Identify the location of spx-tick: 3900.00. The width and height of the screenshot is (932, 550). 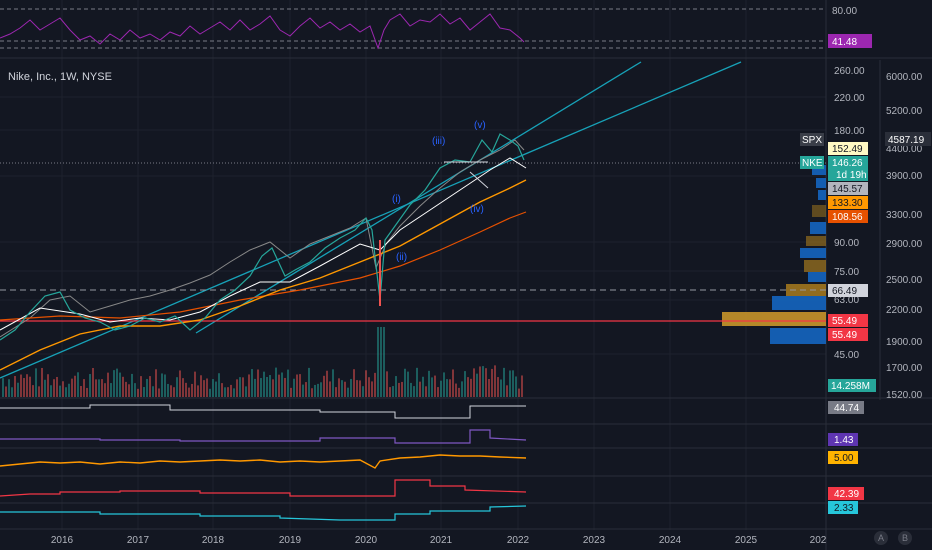
(904, 176).